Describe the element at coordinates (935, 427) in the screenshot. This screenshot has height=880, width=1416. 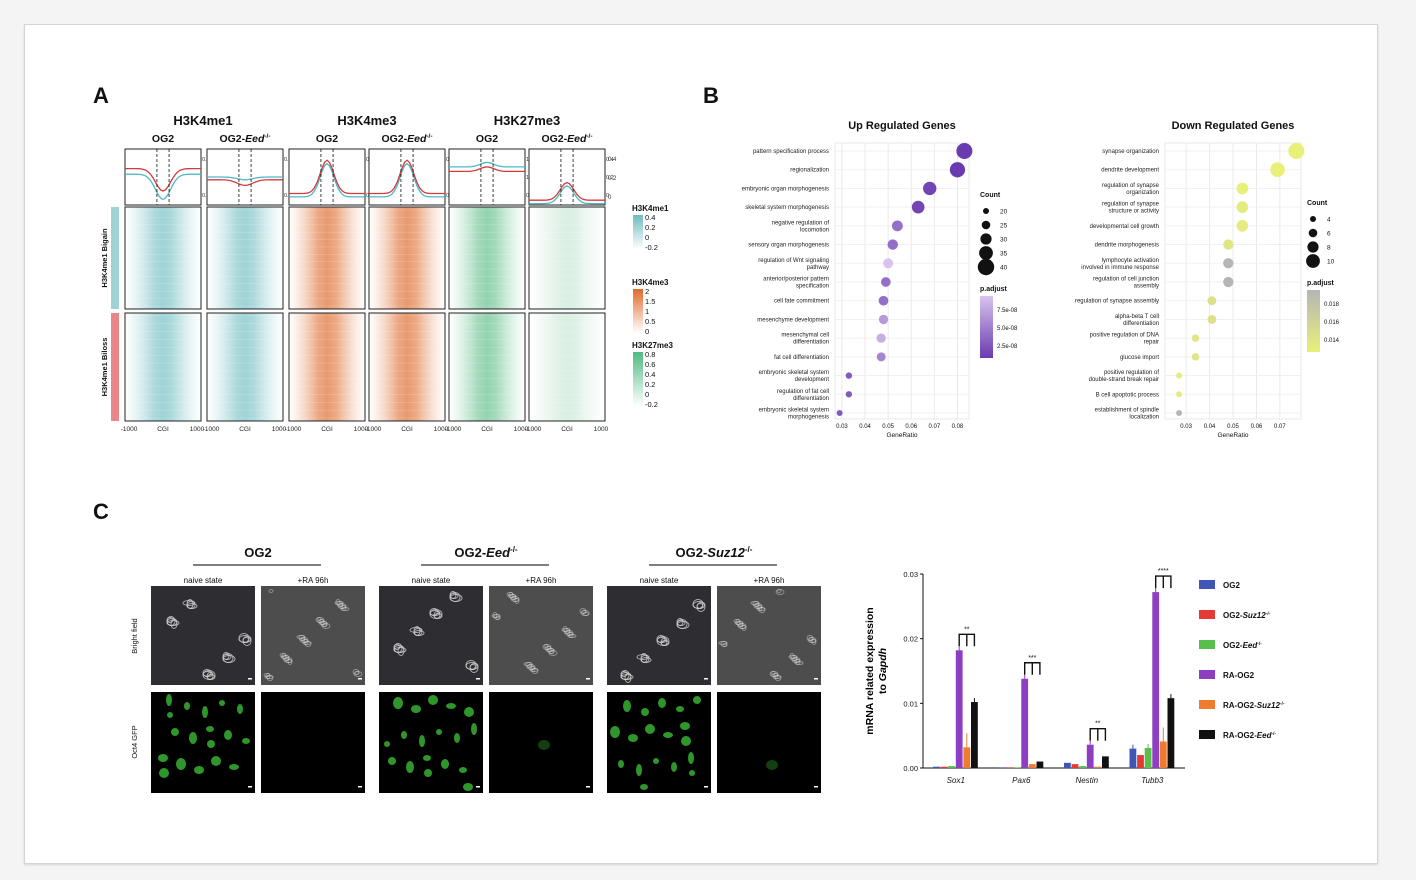
I see `dotplot-x-tick: 0.07` at that location.